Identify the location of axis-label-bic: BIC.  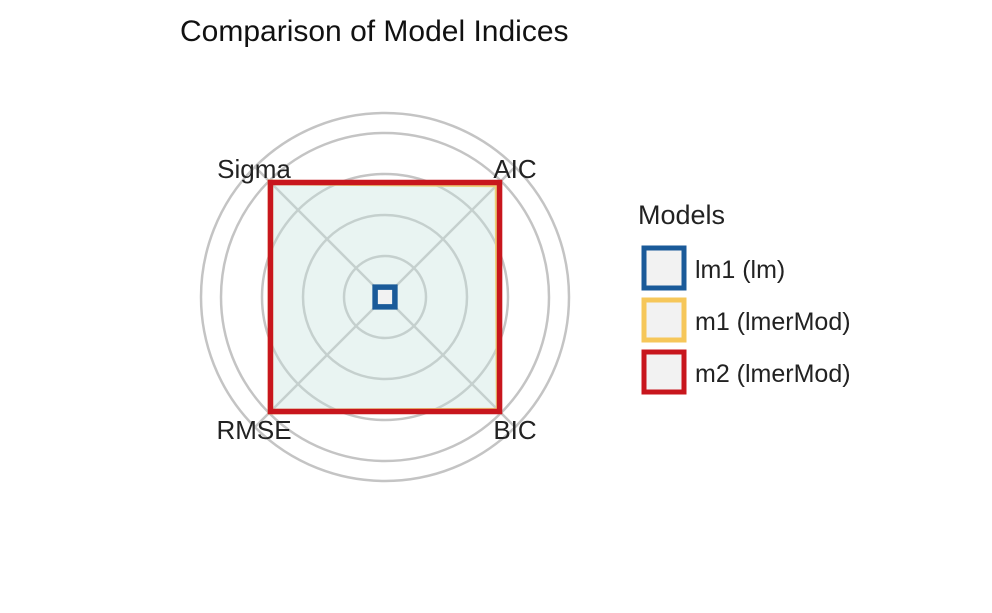
(514, 430).